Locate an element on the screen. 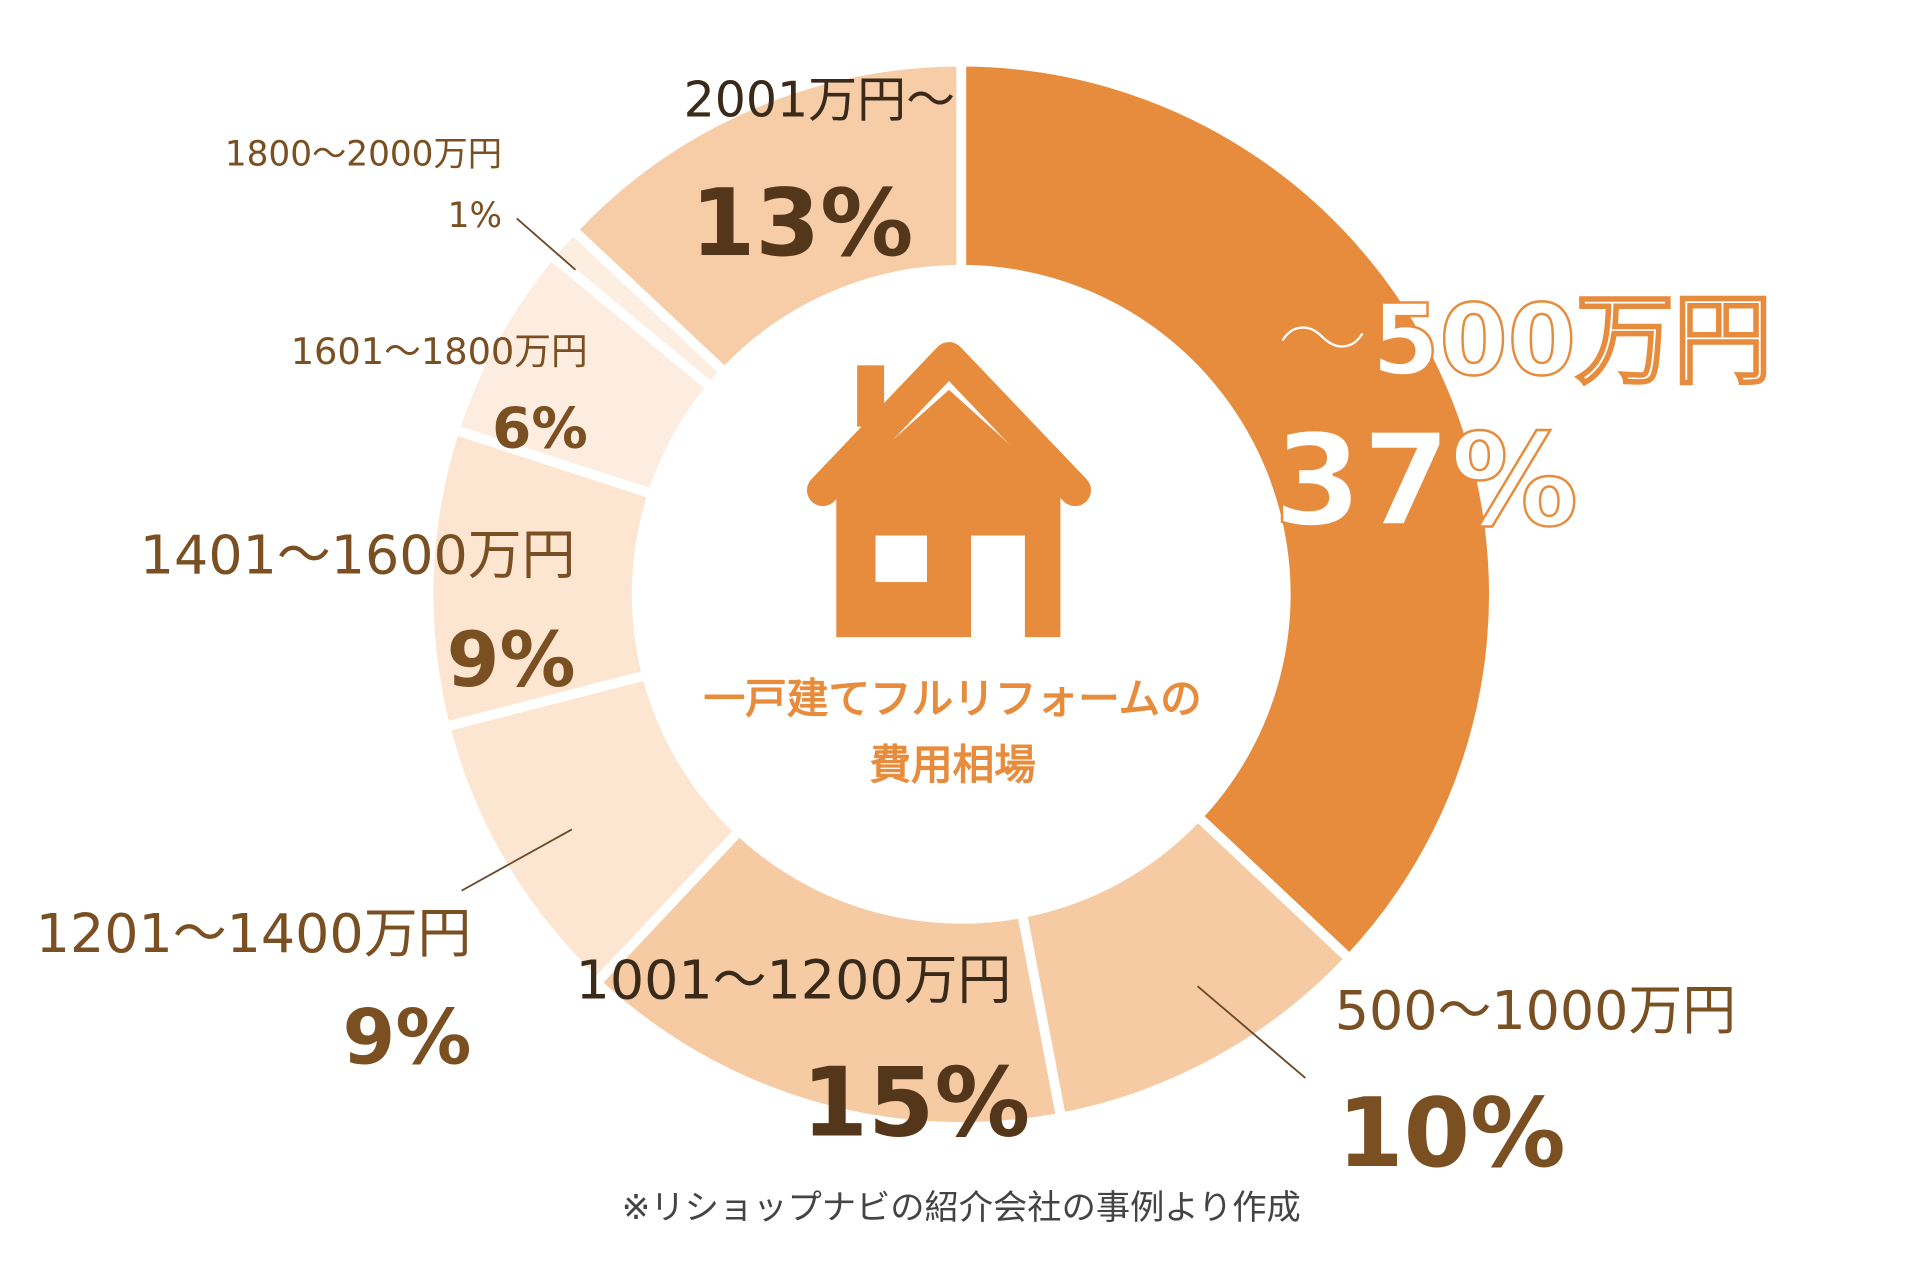 The height and width of the screenshot is (1278, 1920). value-1: 10% is located at coordinates (1451, 1133).